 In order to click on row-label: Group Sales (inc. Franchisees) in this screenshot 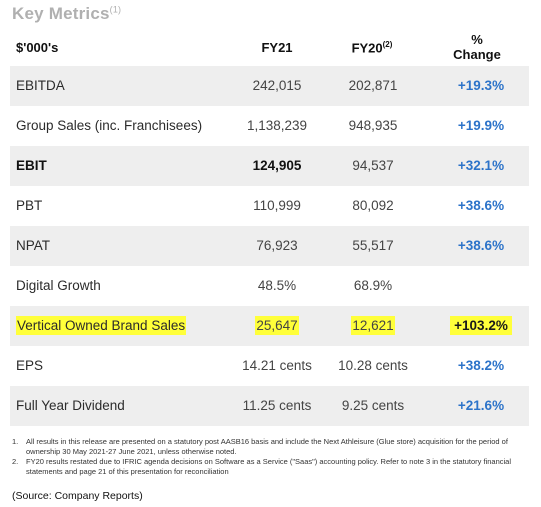, I will do `click(109, 125)`.